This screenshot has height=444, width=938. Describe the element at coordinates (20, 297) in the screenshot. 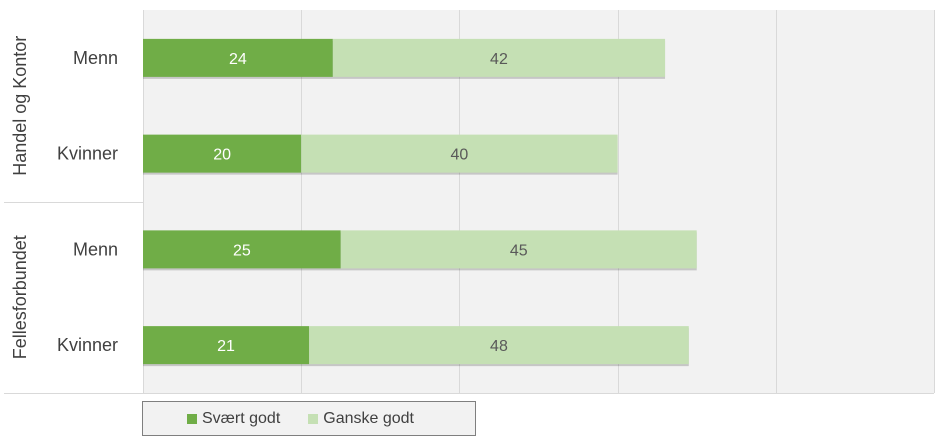

I see `group-label: Fellesforbundet` at that location.